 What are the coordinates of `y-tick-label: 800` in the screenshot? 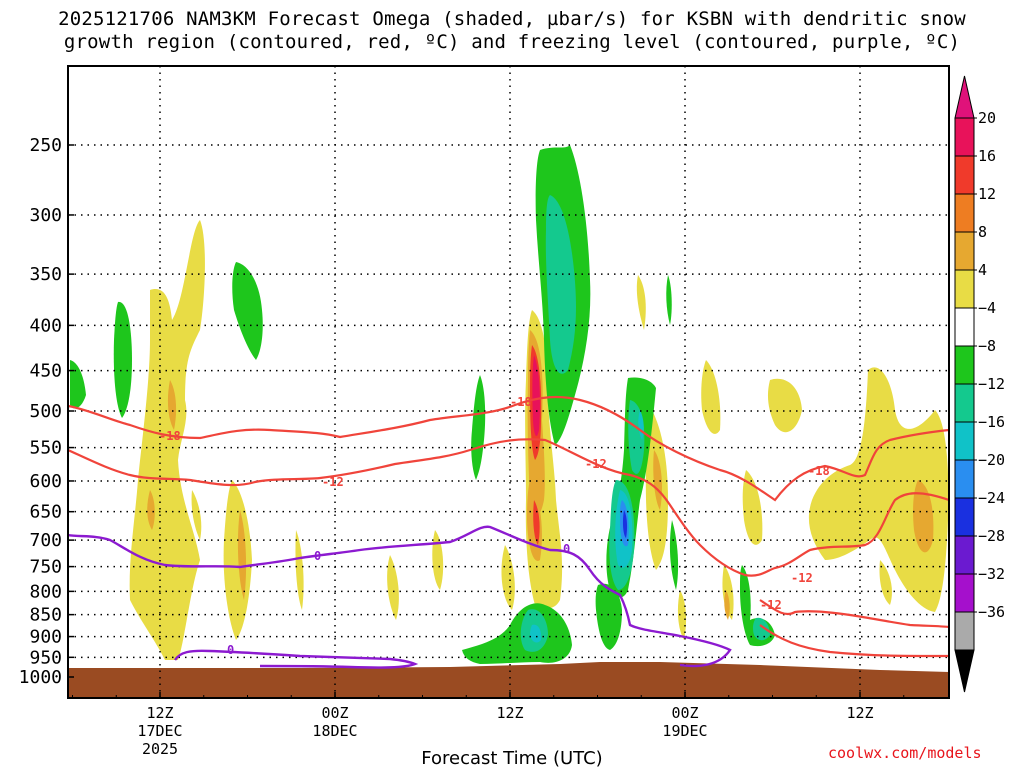 It's located at (45, 591).